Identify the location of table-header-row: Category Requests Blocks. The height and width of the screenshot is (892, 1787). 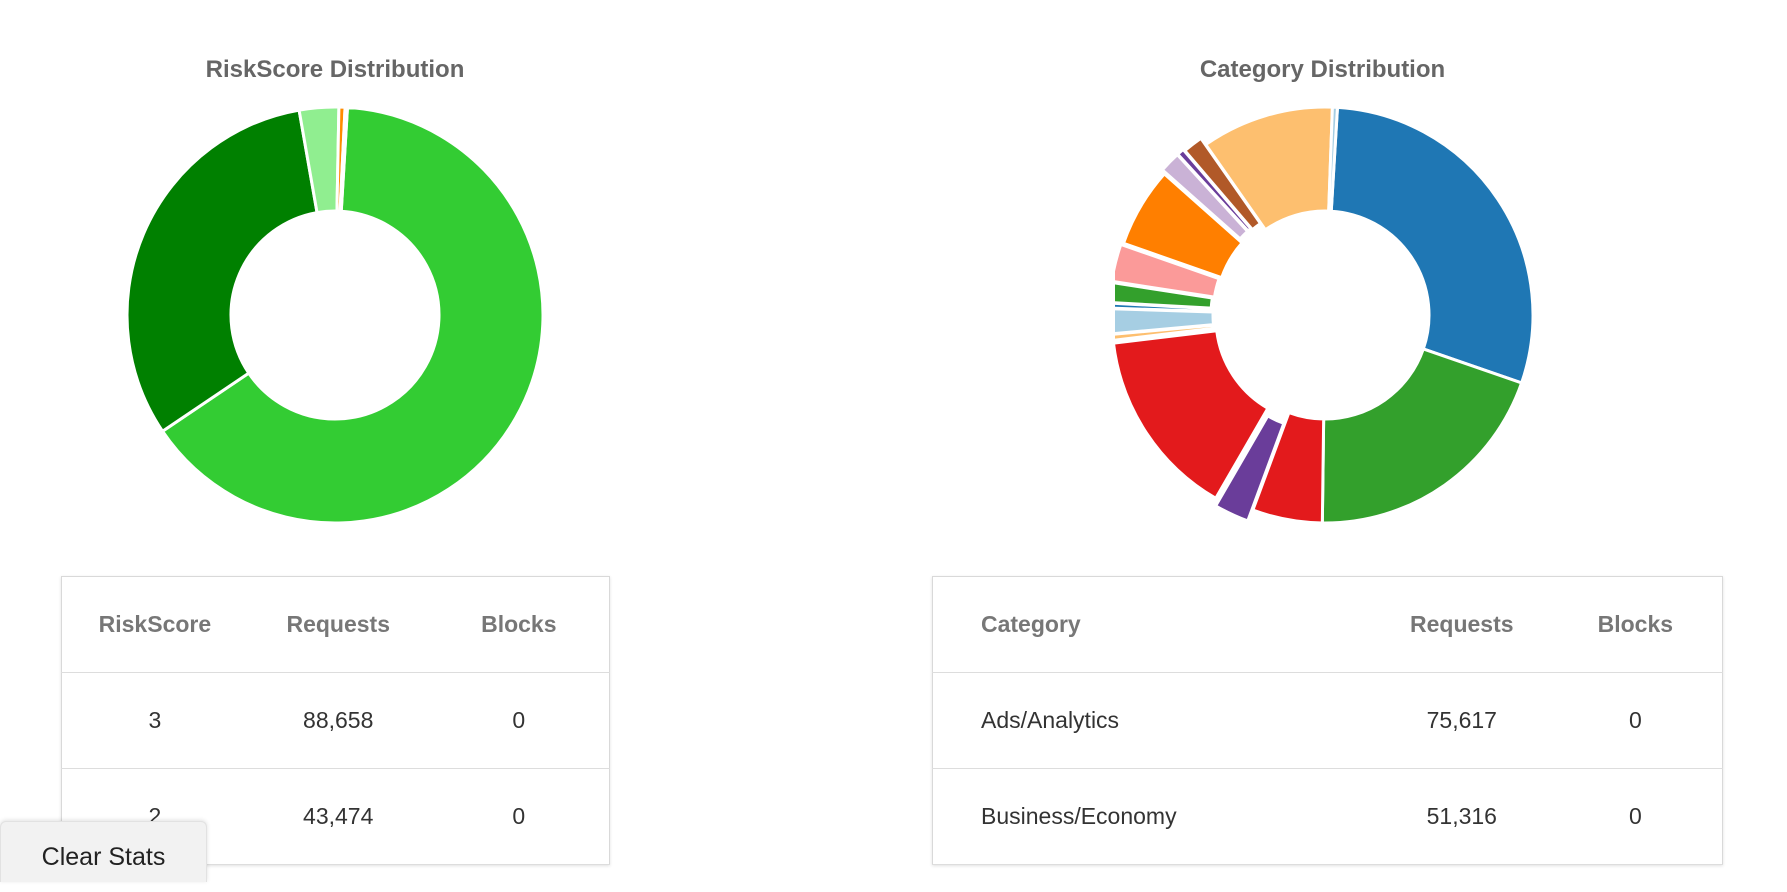
(1327, 624).